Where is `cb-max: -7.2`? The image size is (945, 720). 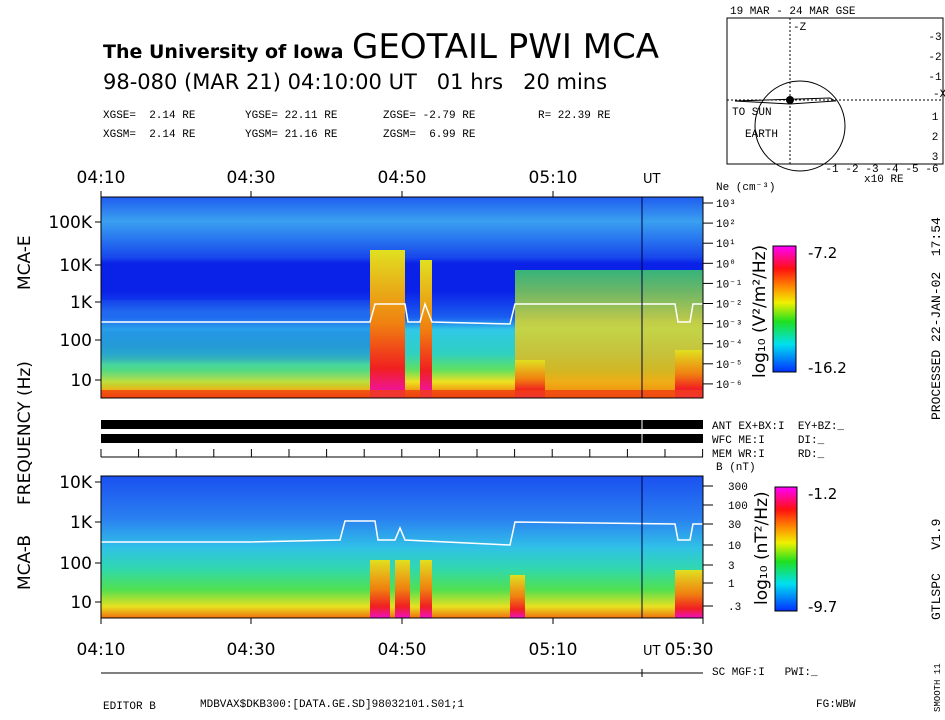 cb-max: -7.2 is located at coordinates (822, 253).